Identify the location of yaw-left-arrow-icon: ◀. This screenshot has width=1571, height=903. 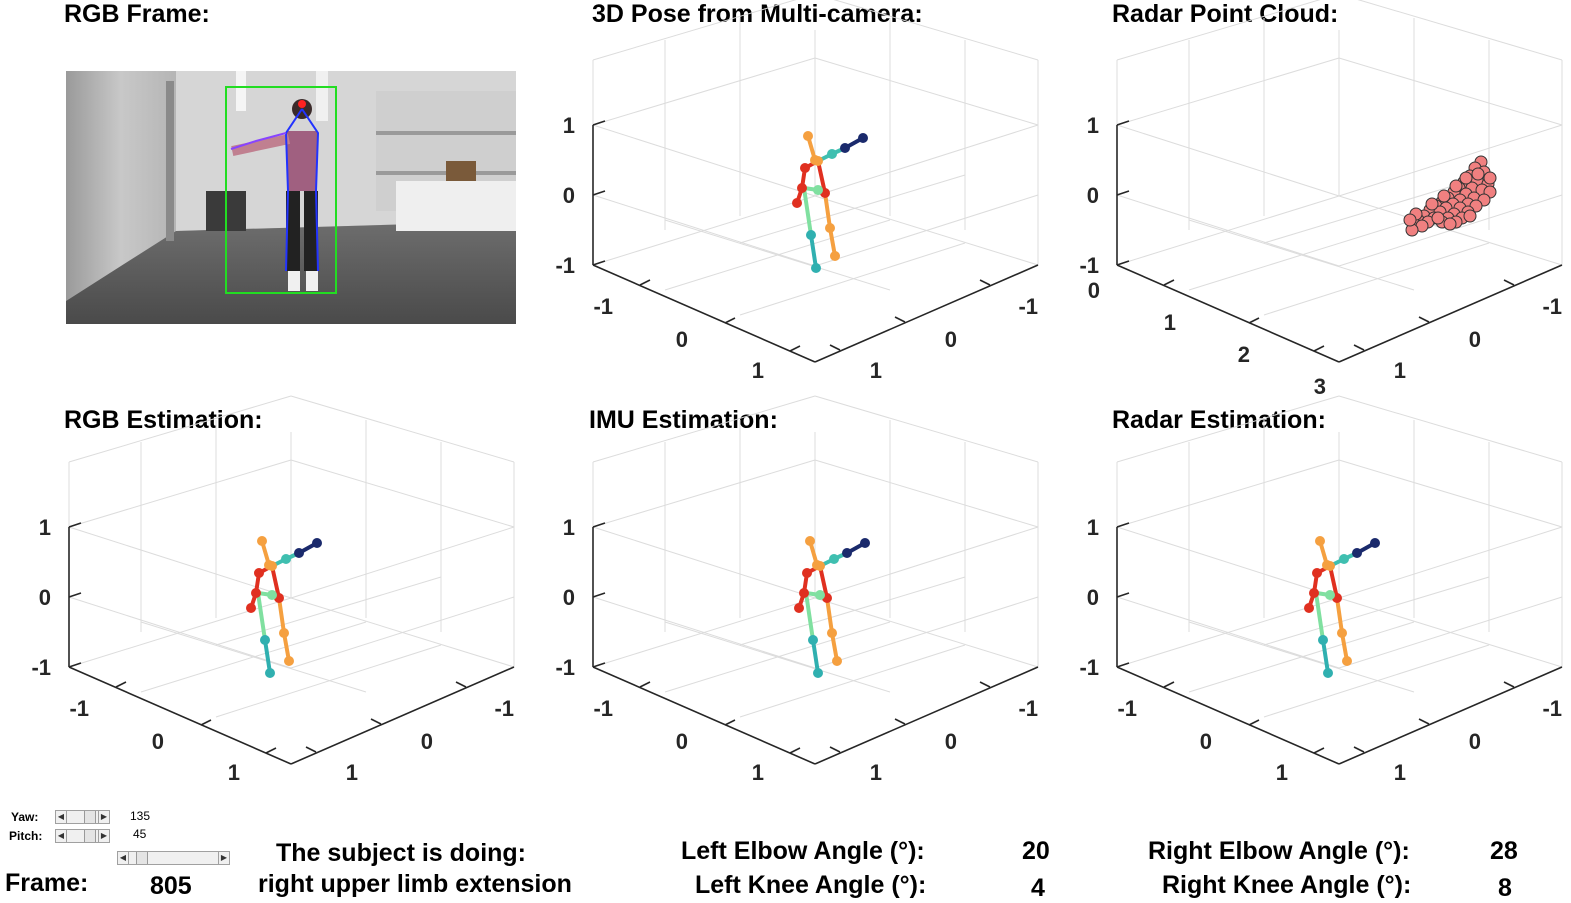
(61, 817).